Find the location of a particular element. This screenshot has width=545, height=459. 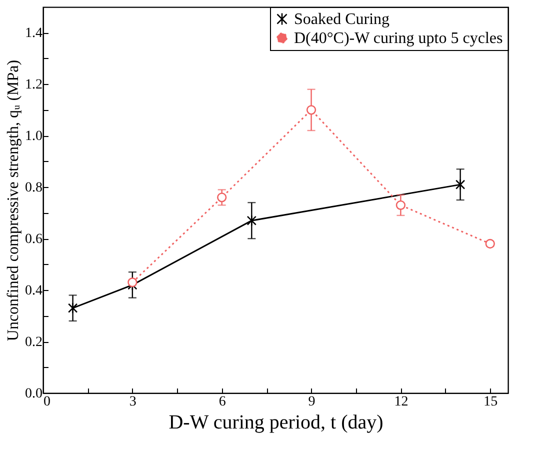

x-tick-label: 0 is located at coordinates (47, 402).